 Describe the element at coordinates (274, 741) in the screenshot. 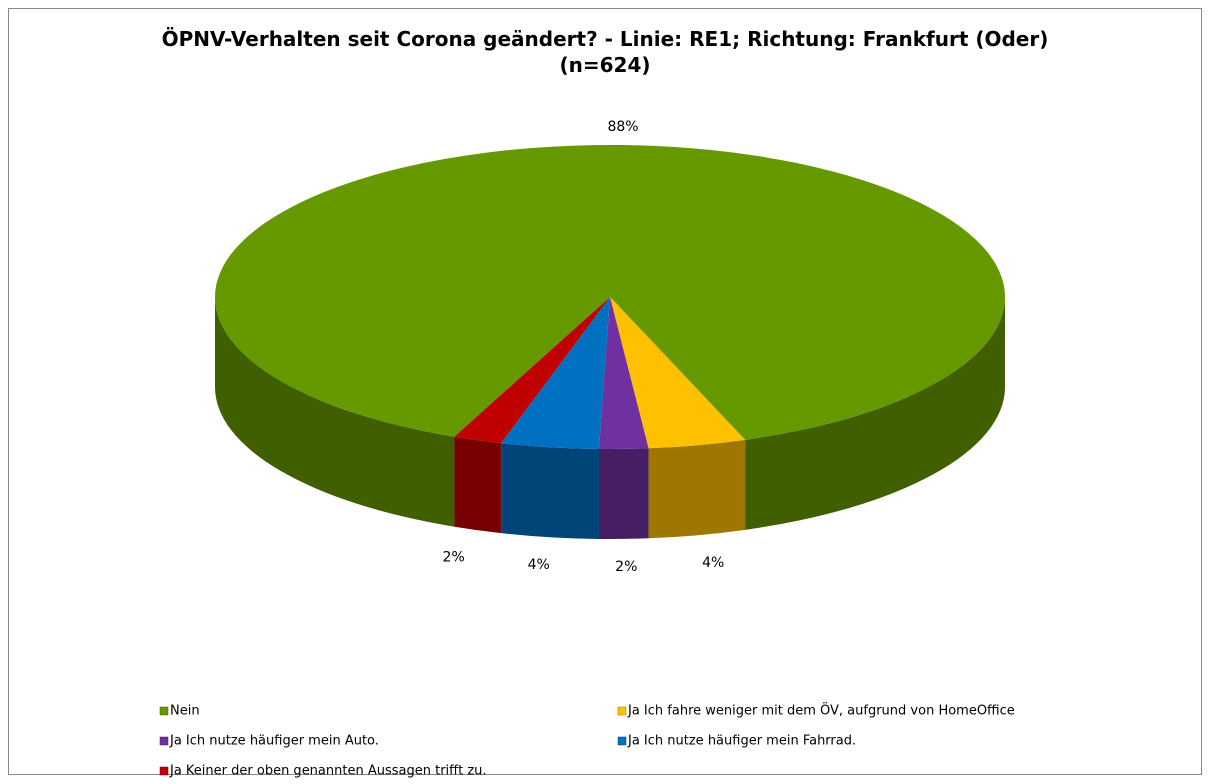

I see `legend-label: Ja Ich nutze häufiger mein Auto.` at that location.